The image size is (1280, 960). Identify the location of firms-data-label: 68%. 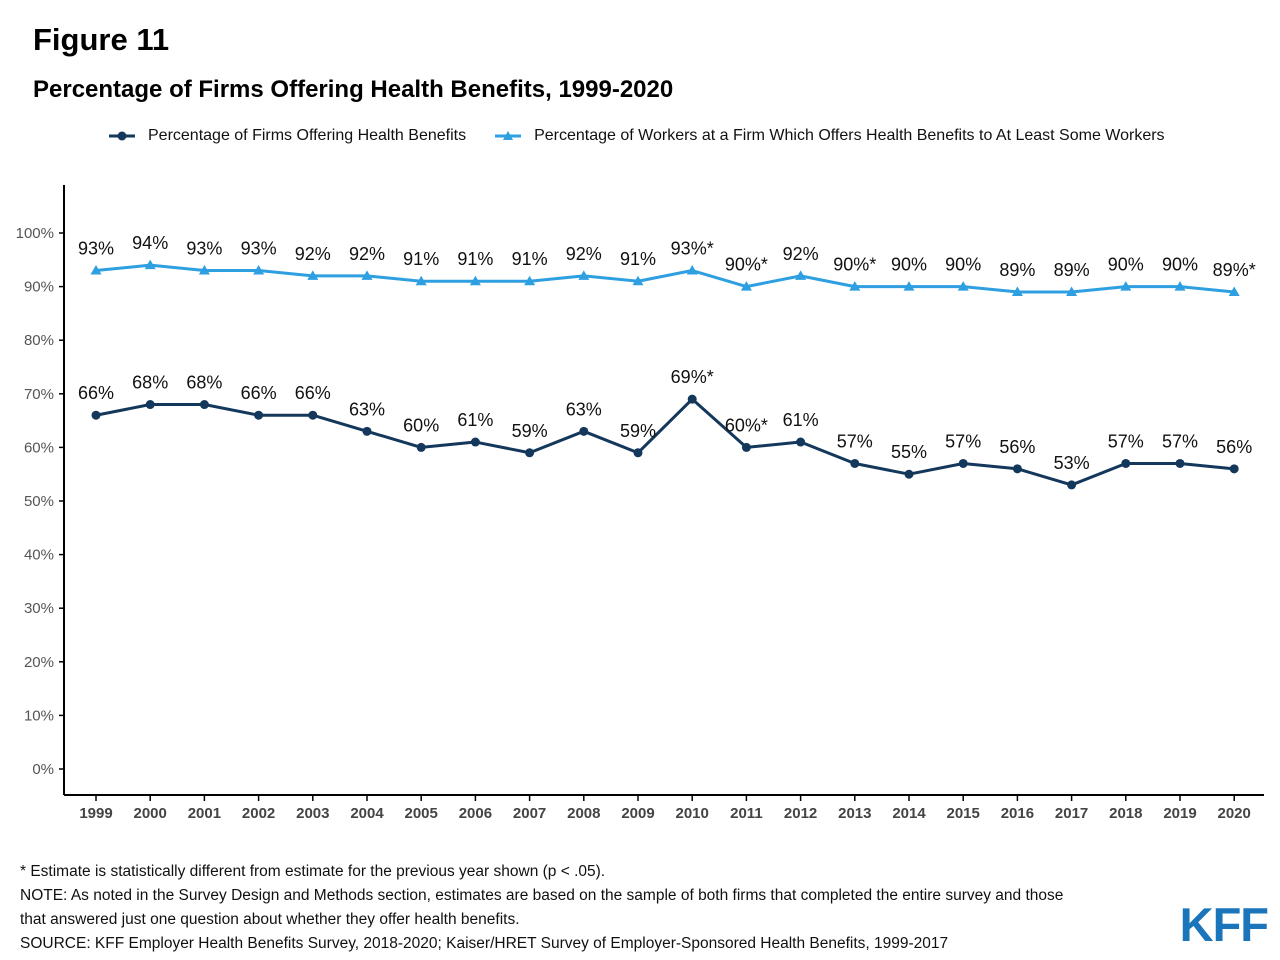
(150, 383).